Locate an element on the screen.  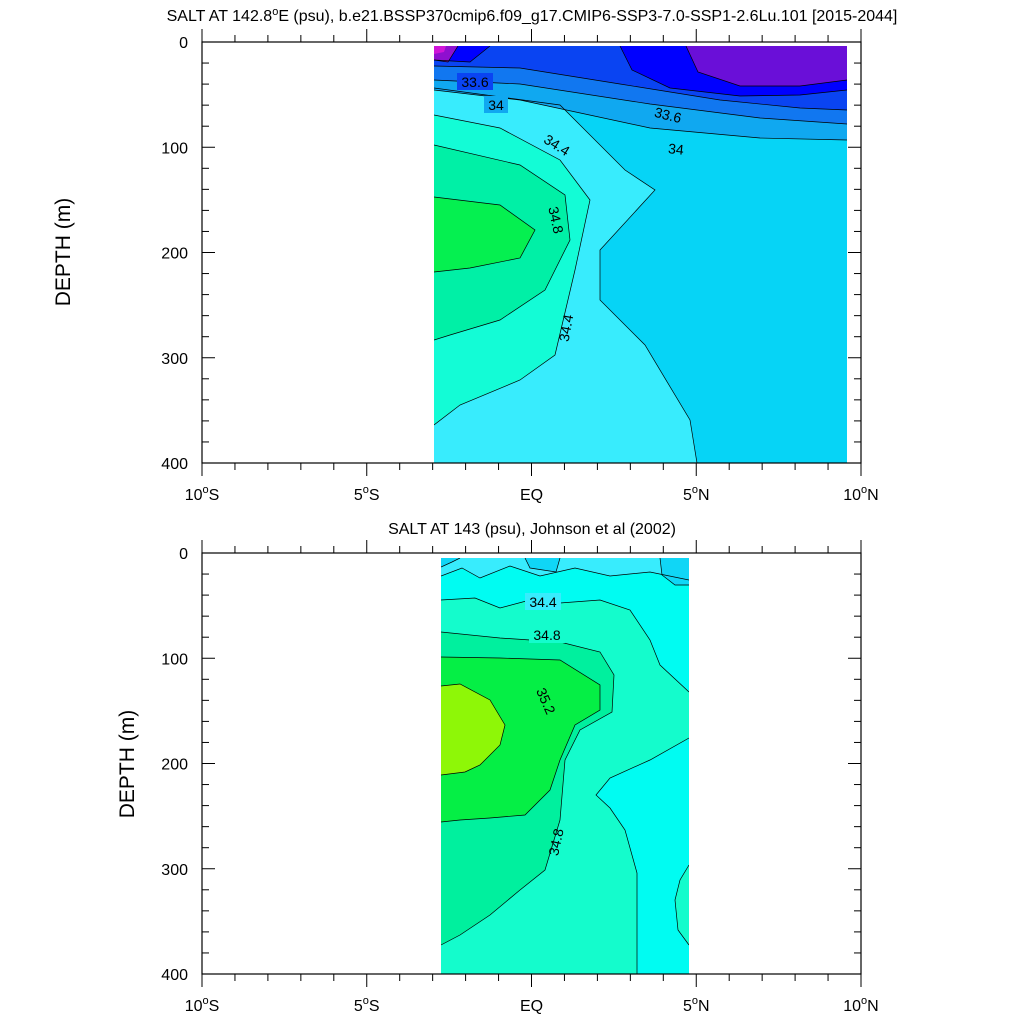
fill-32.8 is located at coordinates (440, 50).